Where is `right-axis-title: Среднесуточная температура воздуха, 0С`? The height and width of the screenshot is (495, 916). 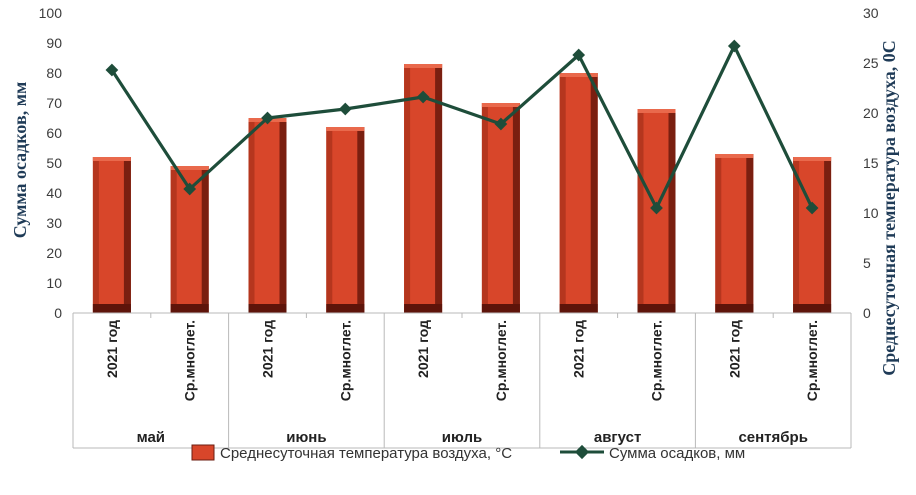 right-axis-title: Среднесуточная температура воздуха, 0С is located at coordinates (889, 208).